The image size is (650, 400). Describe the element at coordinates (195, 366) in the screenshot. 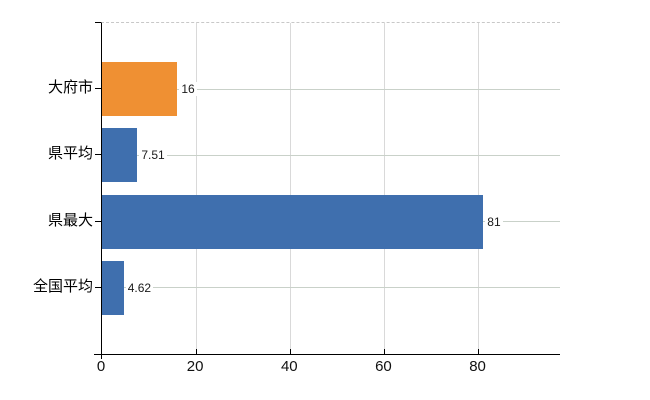

I see `x-tick-label-20: 20` at that location.